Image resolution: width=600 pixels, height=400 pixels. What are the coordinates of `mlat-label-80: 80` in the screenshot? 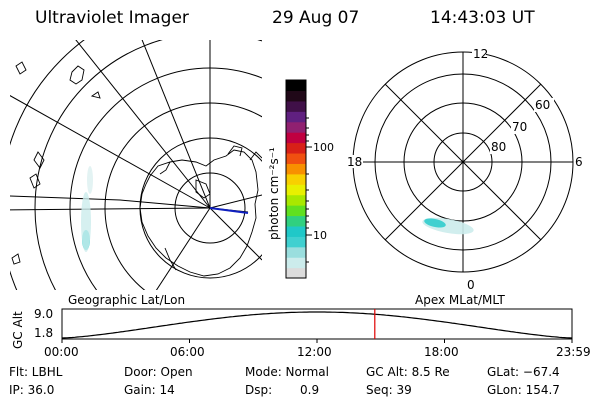 It's located at (498, 147).